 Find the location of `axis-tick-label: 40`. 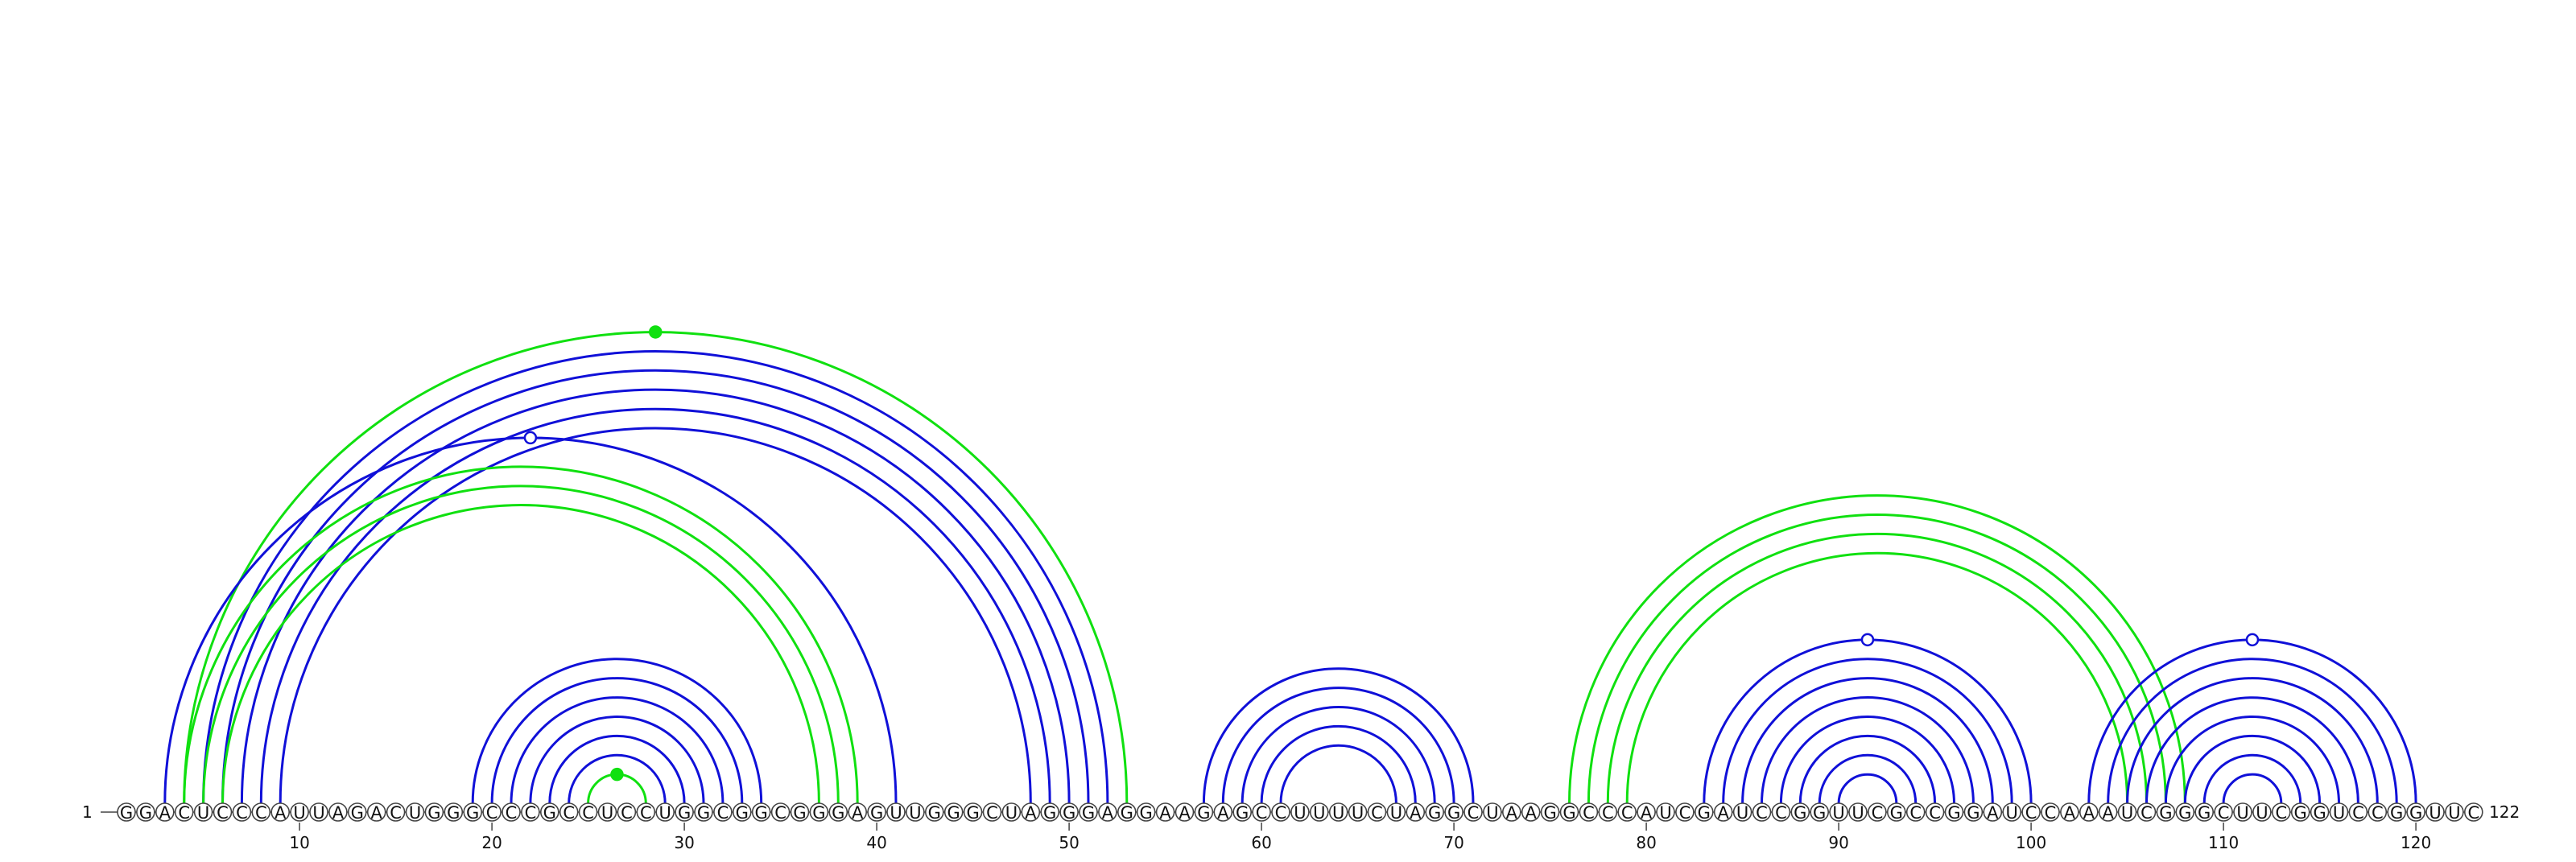

axis-tick-label: 40 is located at coordinates (876, 843).